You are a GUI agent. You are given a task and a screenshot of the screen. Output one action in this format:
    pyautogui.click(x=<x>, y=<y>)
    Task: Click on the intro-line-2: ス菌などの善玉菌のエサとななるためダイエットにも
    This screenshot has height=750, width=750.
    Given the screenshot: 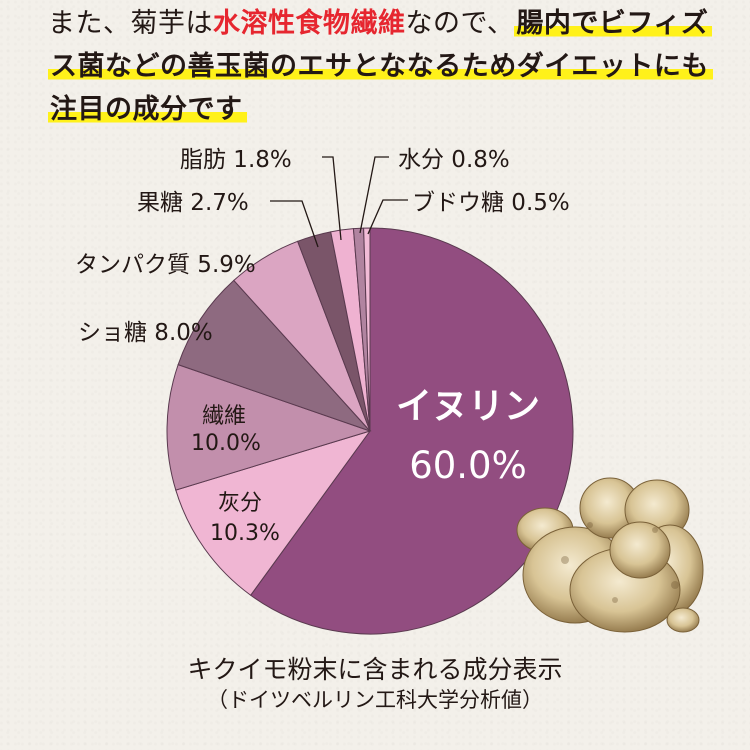 What is the action you would take?
    pyautogui.click(x=388, y=66)
    